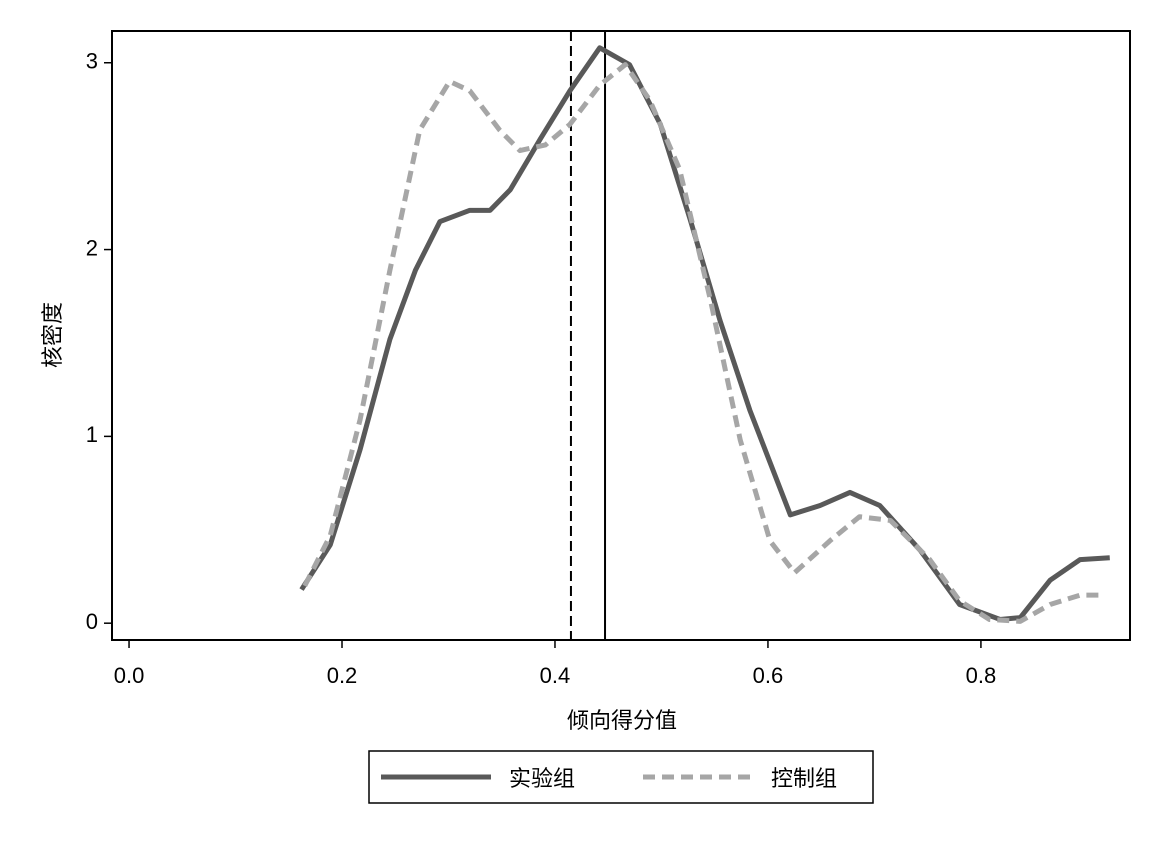 The image size is (1163, 845). What do you see at coordinates (542, 778) in the screenshot?
I see `legend-label: 实验组` at bounding box center [542, 778].